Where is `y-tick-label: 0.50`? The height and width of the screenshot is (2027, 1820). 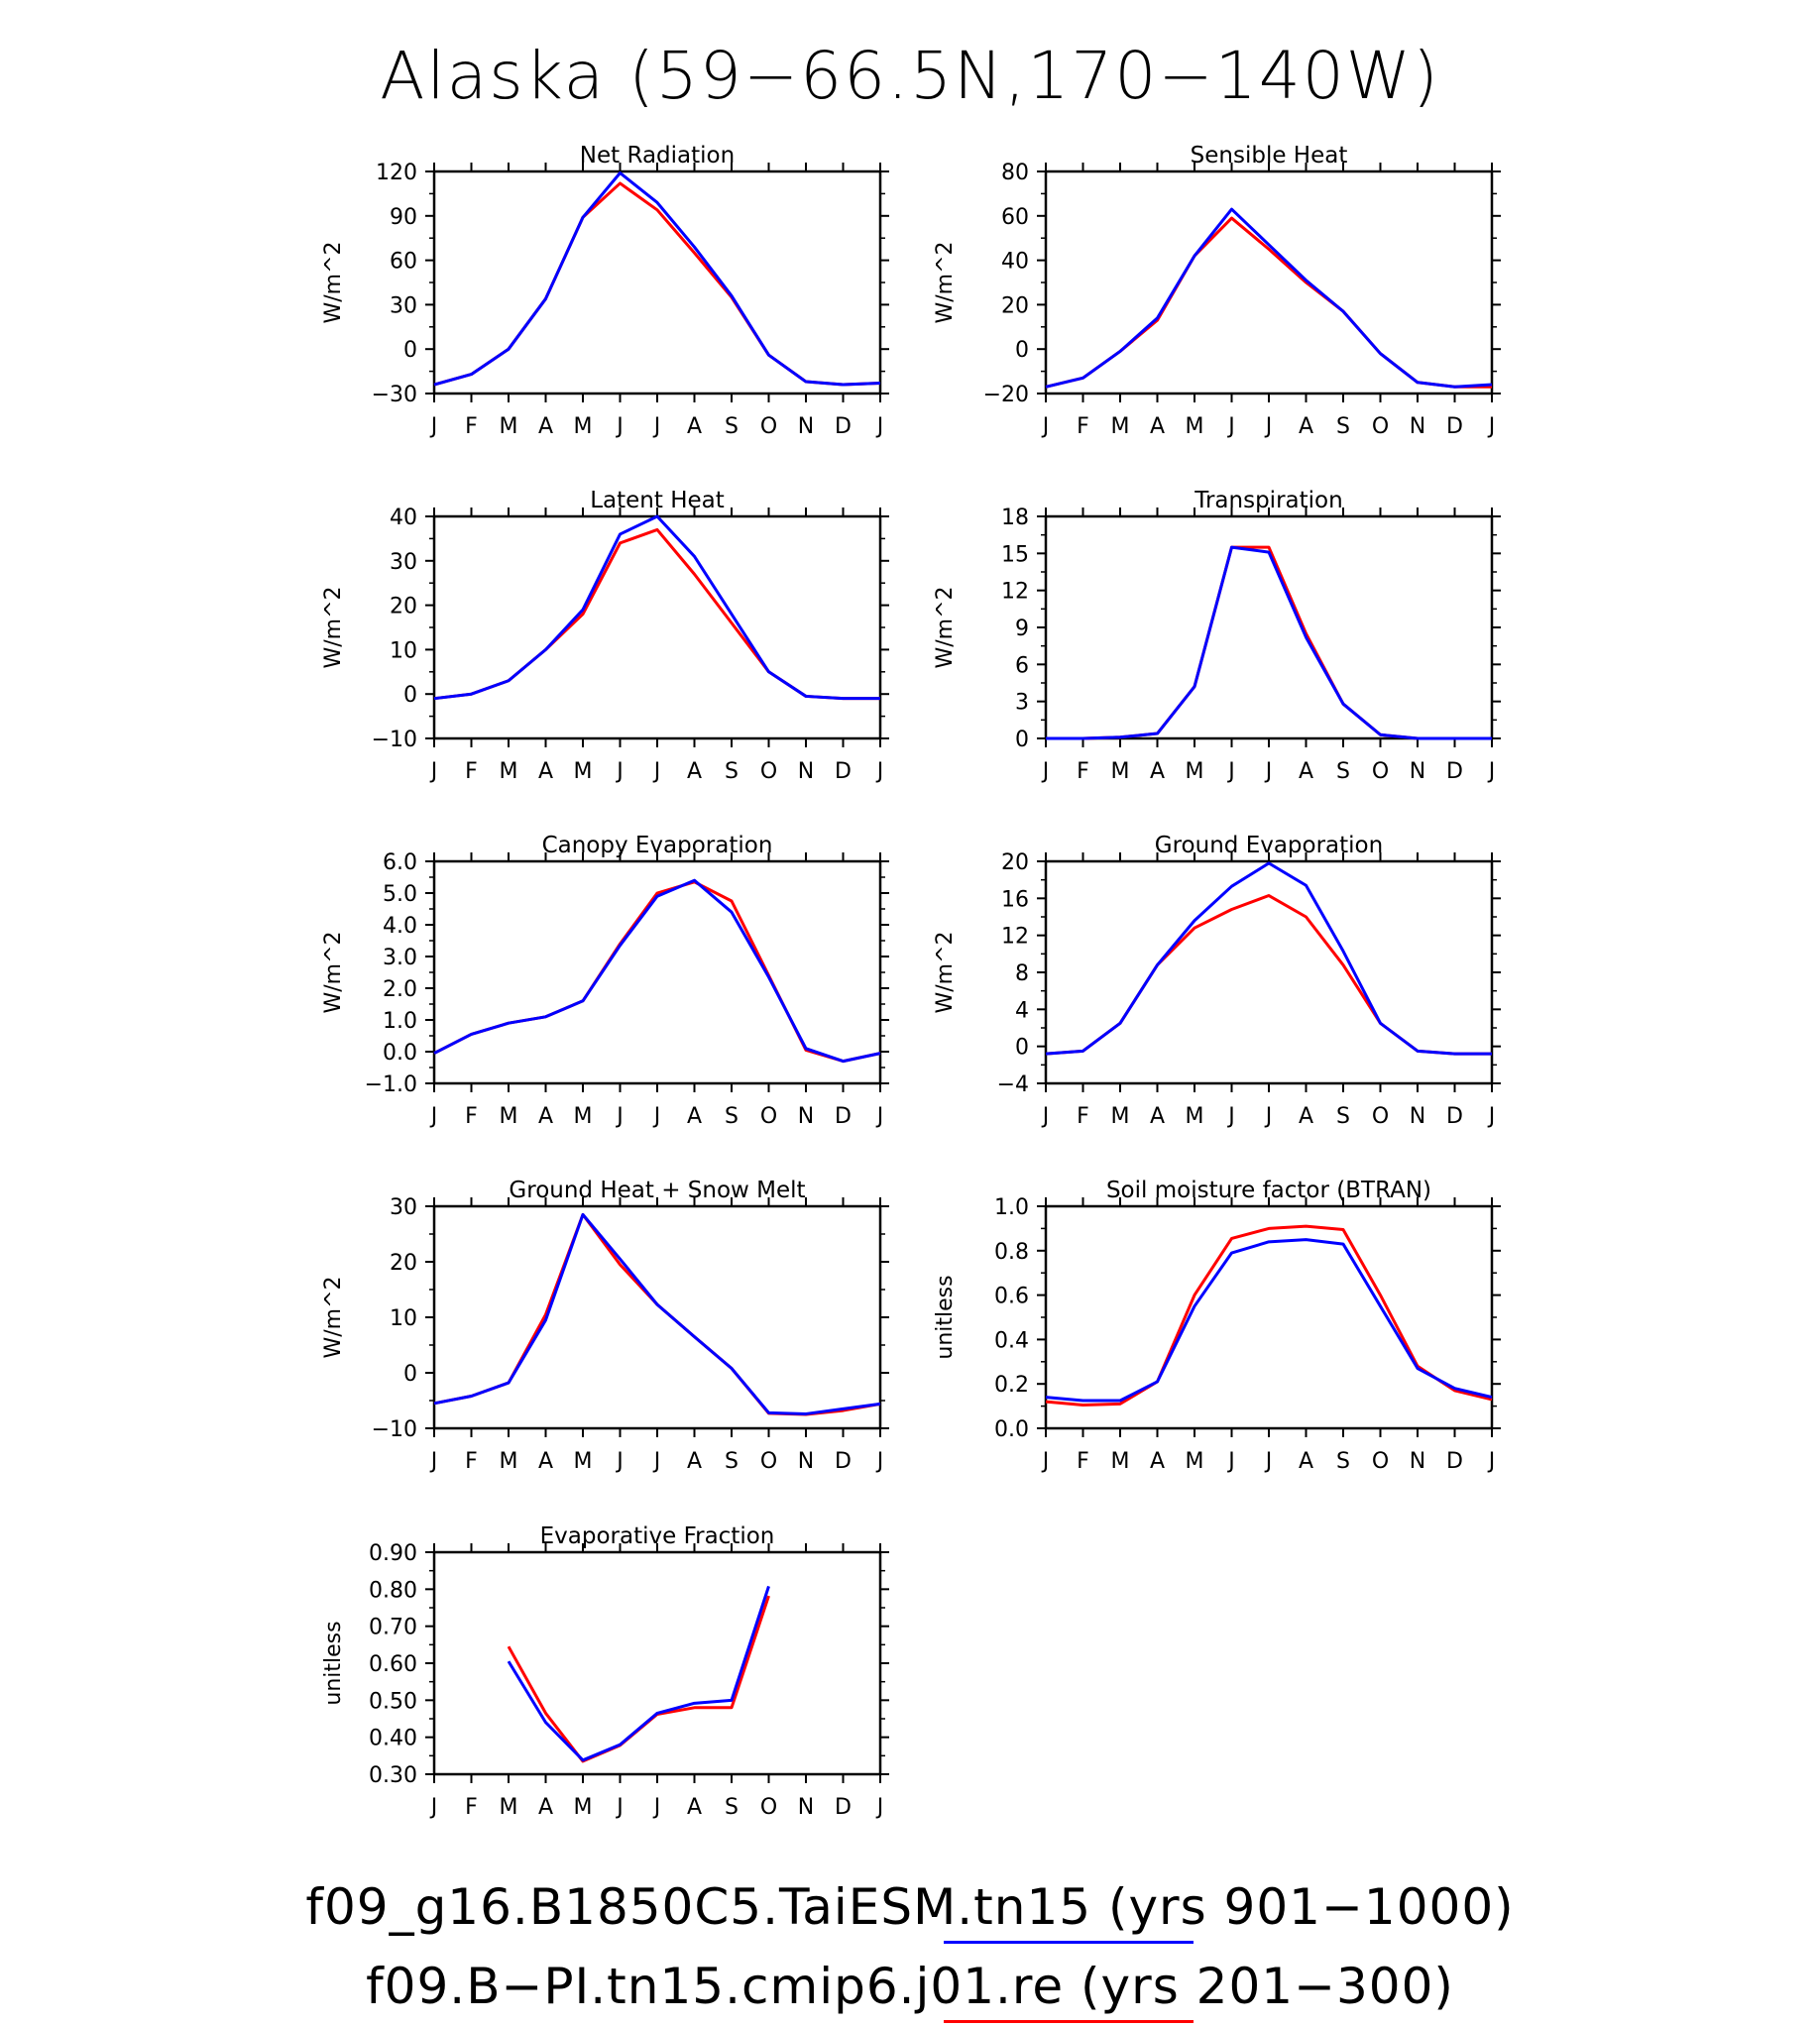
y-tick-label: 0.50 is located at coordinates (393, 1702).